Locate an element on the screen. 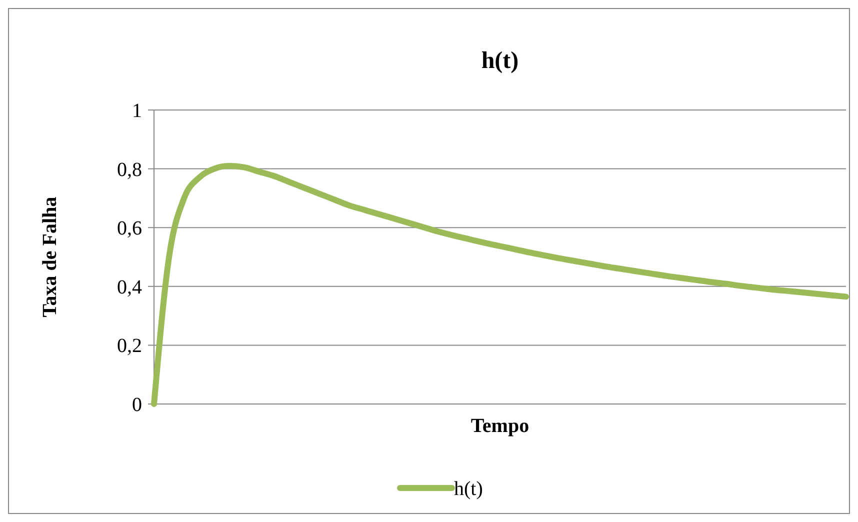 The height and width of the screenshot is (522, 858). y-tick-label: 0,2 is located at coordinates (129, 346).